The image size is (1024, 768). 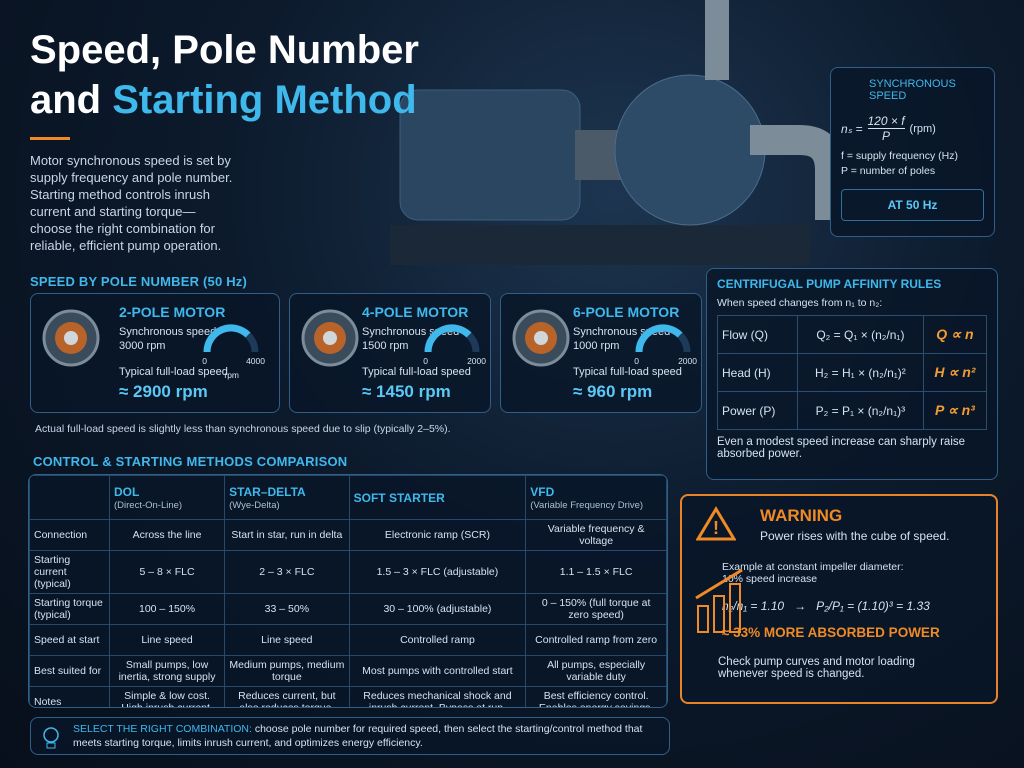 What do you see at coordinates (224, 75) in the screenshot?
I see `title-block: Speed, Pole Number and Starting Method` at bounding box center [224, 75].